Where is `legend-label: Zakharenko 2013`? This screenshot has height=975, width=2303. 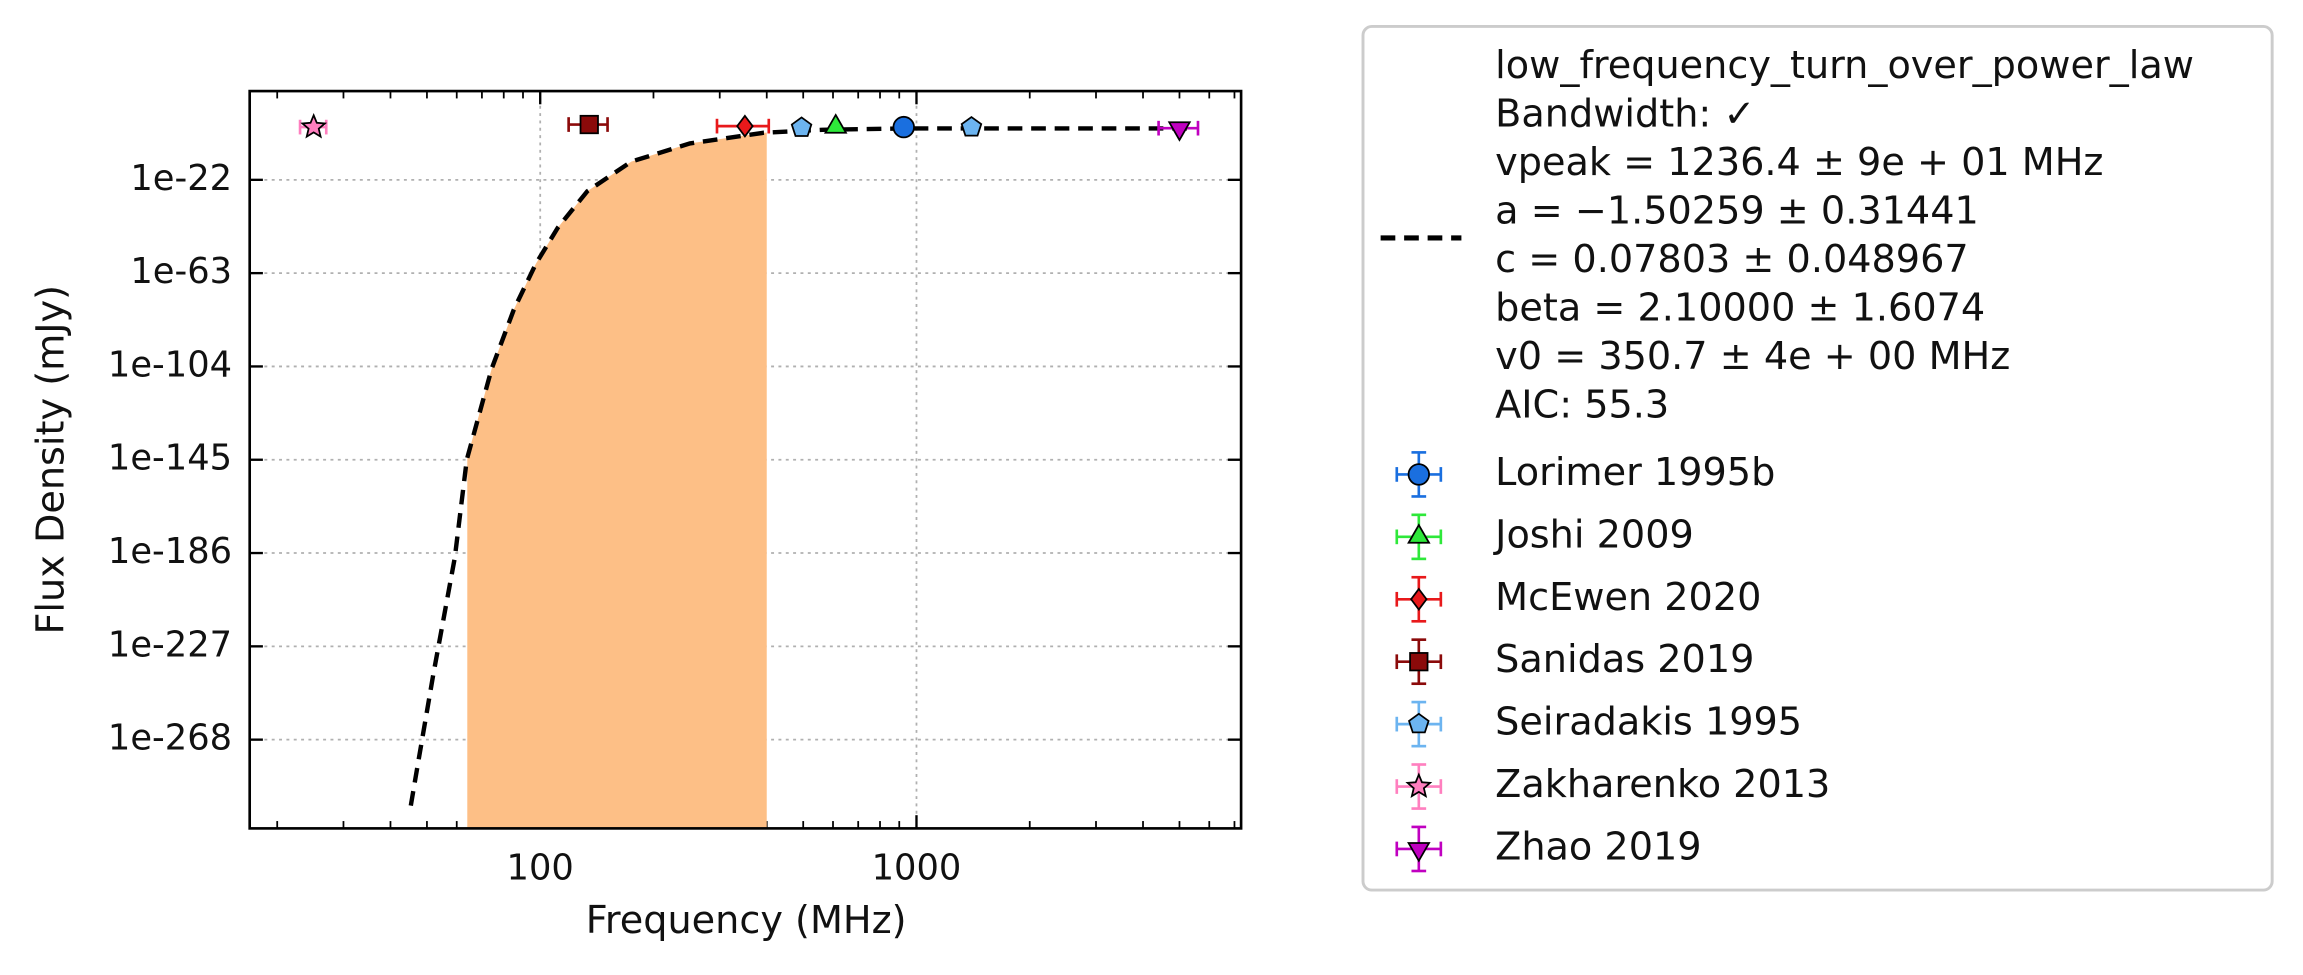 legend-label: Zakharenko 2013 is located at coordinates (1662, 785).